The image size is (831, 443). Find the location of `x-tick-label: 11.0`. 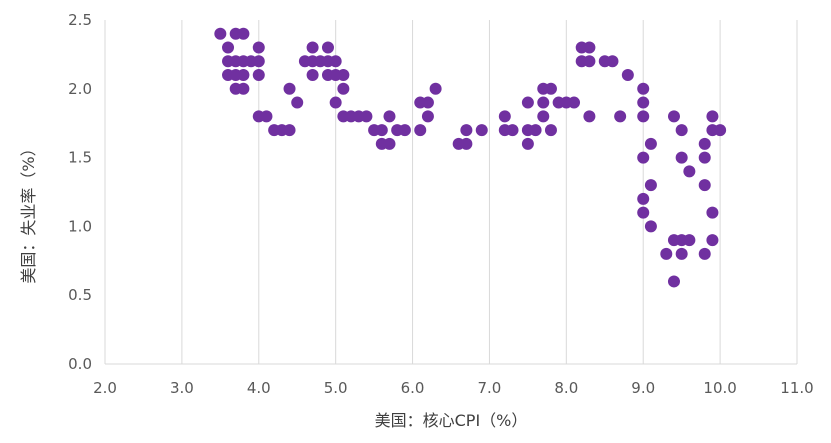

x-tick-label: 11.0 is located at coordinates (796, 388).